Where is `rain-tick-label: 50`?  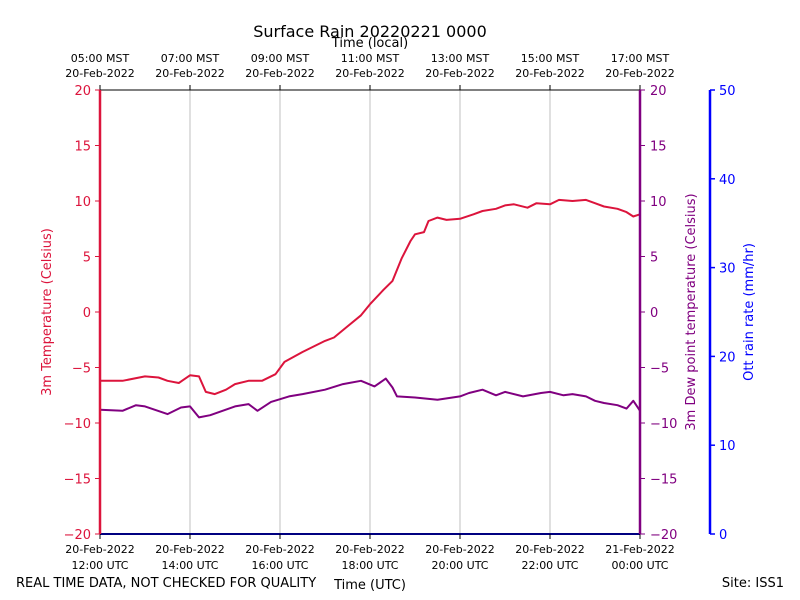
rain-tick-label: 50 is located at coordinates (727, 91).